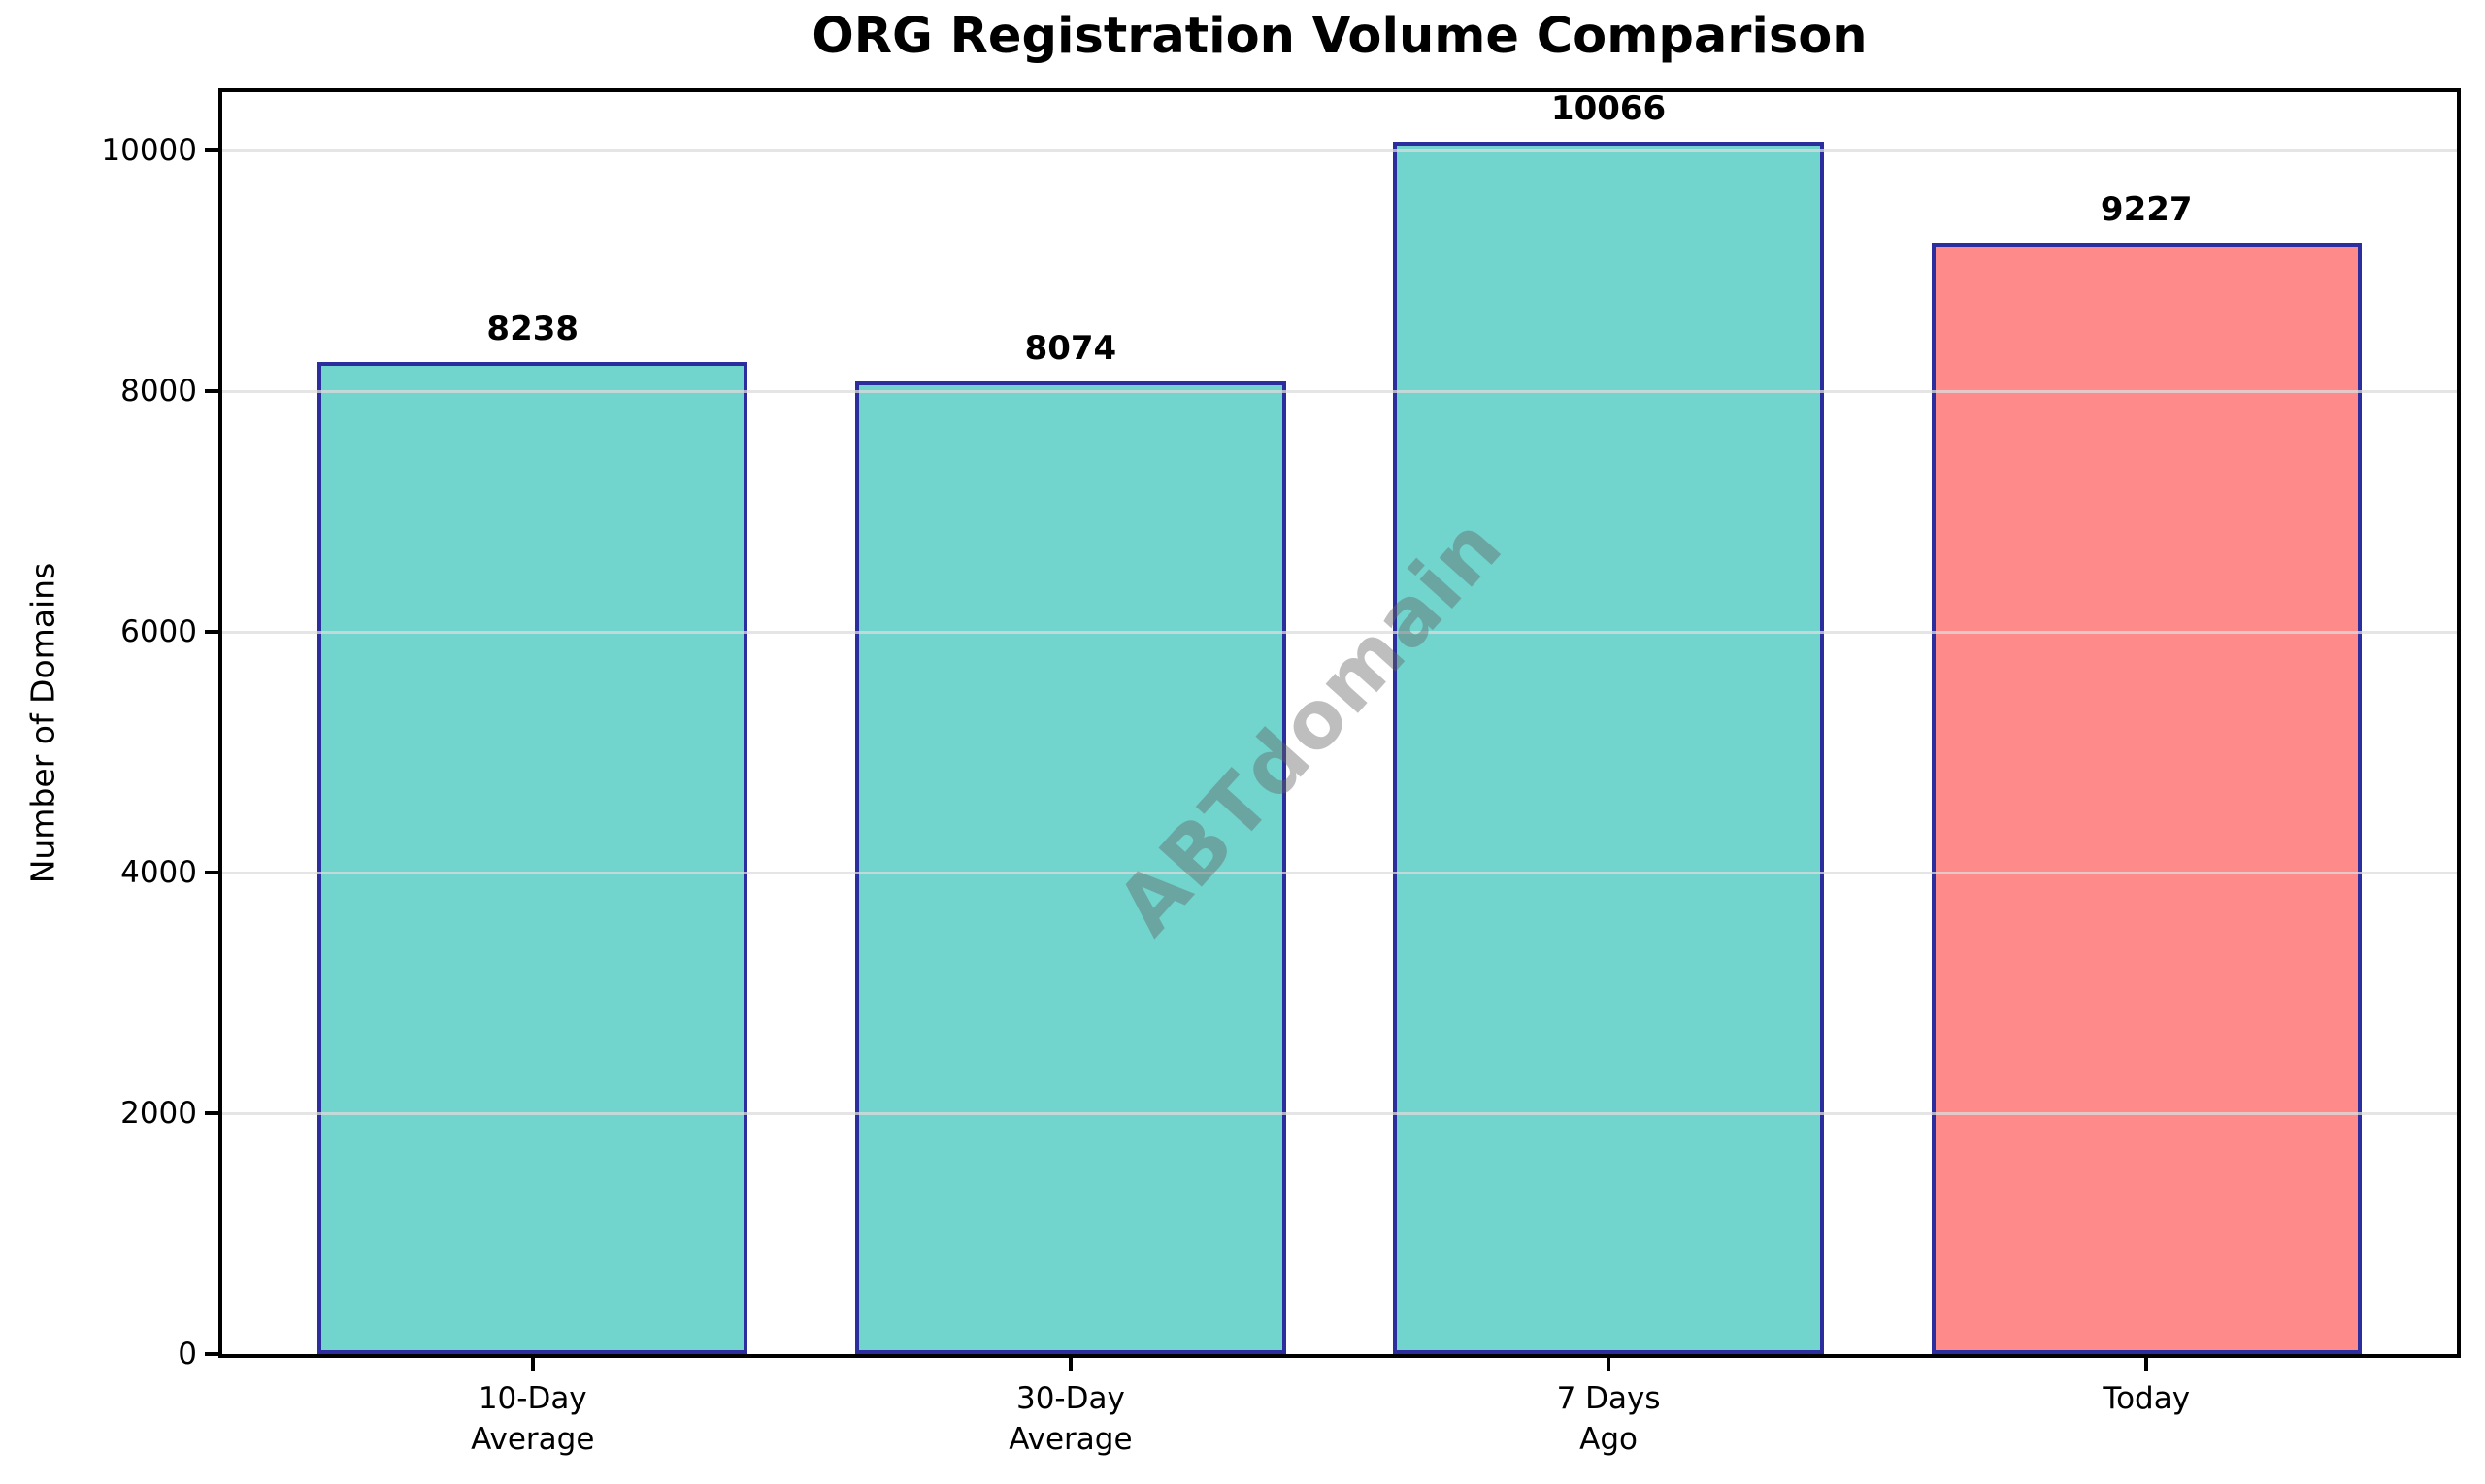 The width and height of the screenshot is (2485, 1484). I want to click on y-tick-label: 2000, so click(159, 1113).